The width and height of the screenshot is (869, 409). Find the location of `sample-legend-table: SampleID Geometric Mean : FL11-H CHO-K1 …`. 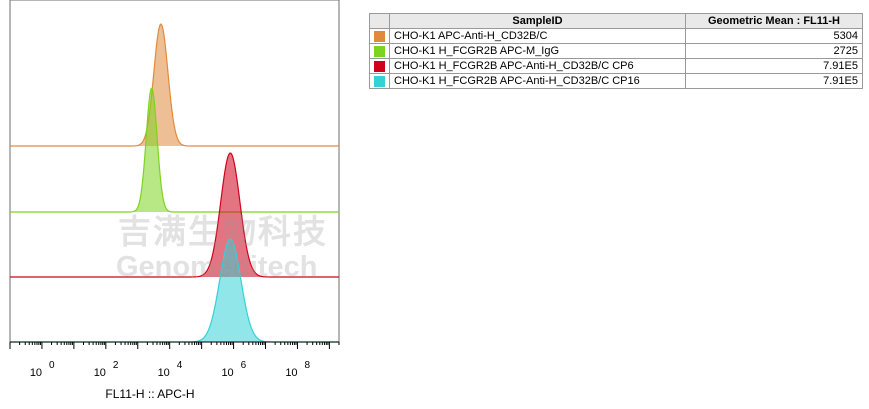

sample-legend-table: SampleID Geometric Mean : FL11-H CHO-K1 … is located at coordinates (616, 51).